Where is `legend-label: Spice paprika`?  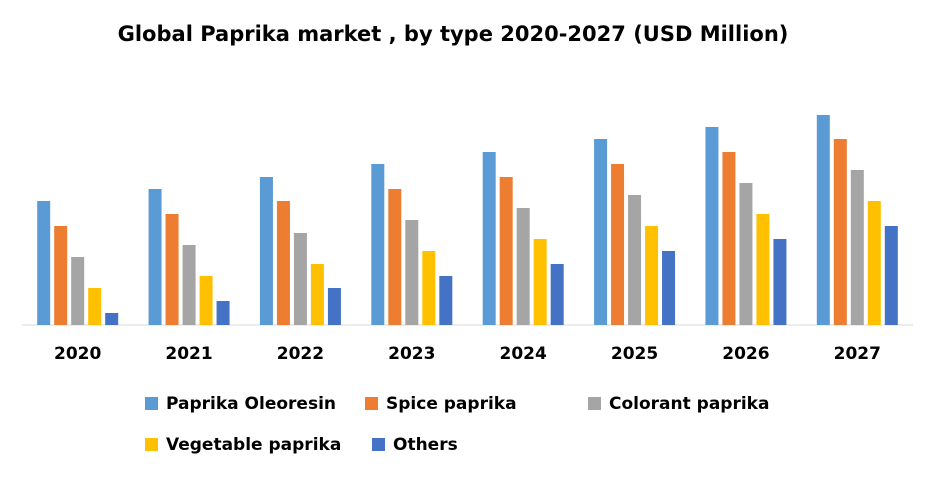
legend-label: Spice paprika is located at coordinates (451, 404).